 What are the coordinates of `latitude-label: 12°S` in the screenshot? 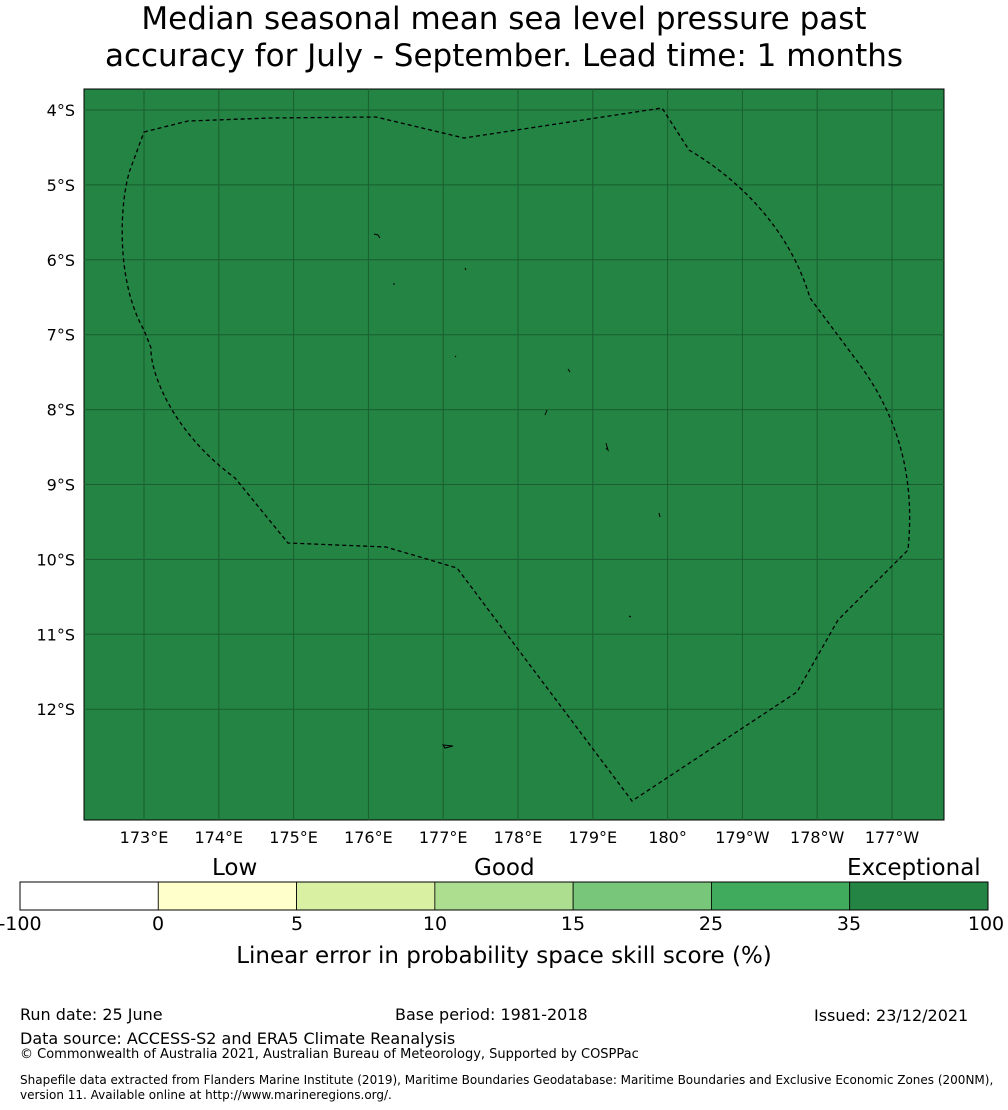 It's located at (55, 709).